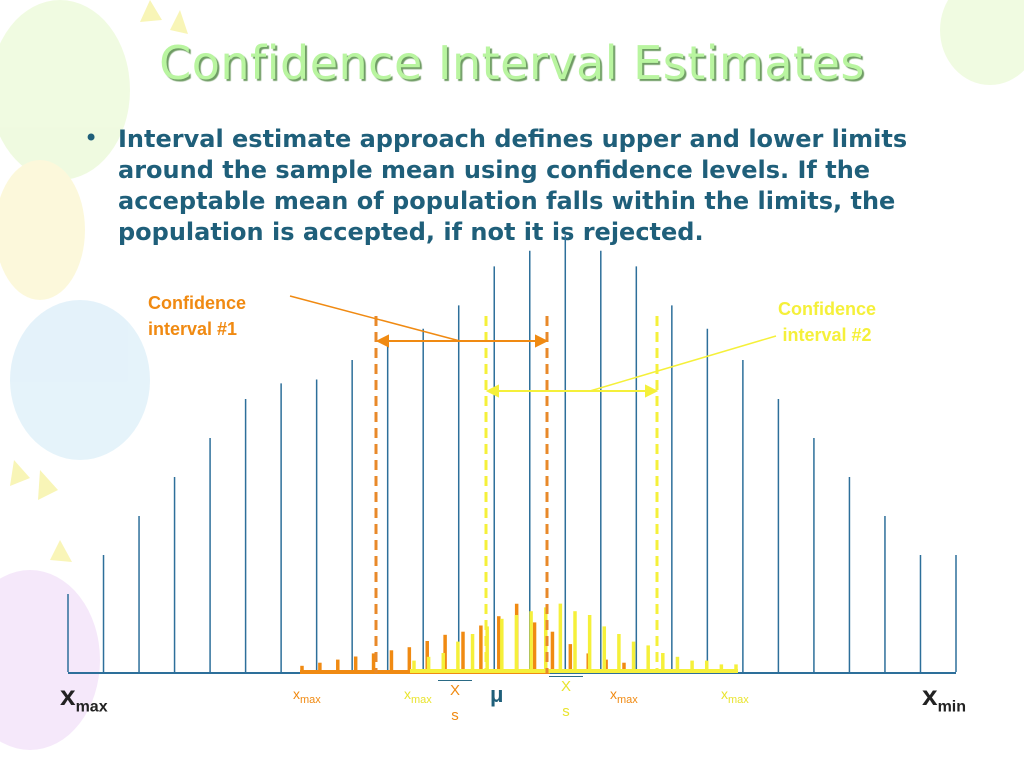  What do you see at coordinates (193, 329) in the screenshot?
I see `ci1-label-line2: interval #1` at bounding box center [193, 329].